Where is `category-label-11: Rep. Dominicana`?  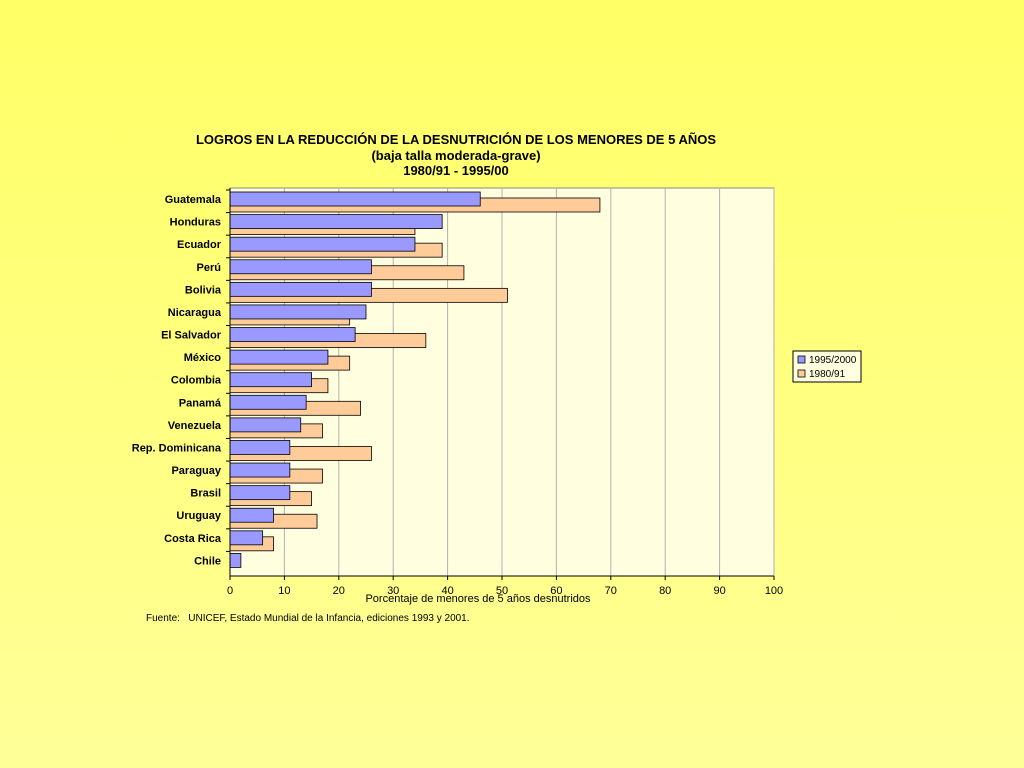 category-label-11: Rep. Dominicana is located at coordinates (177, 448).